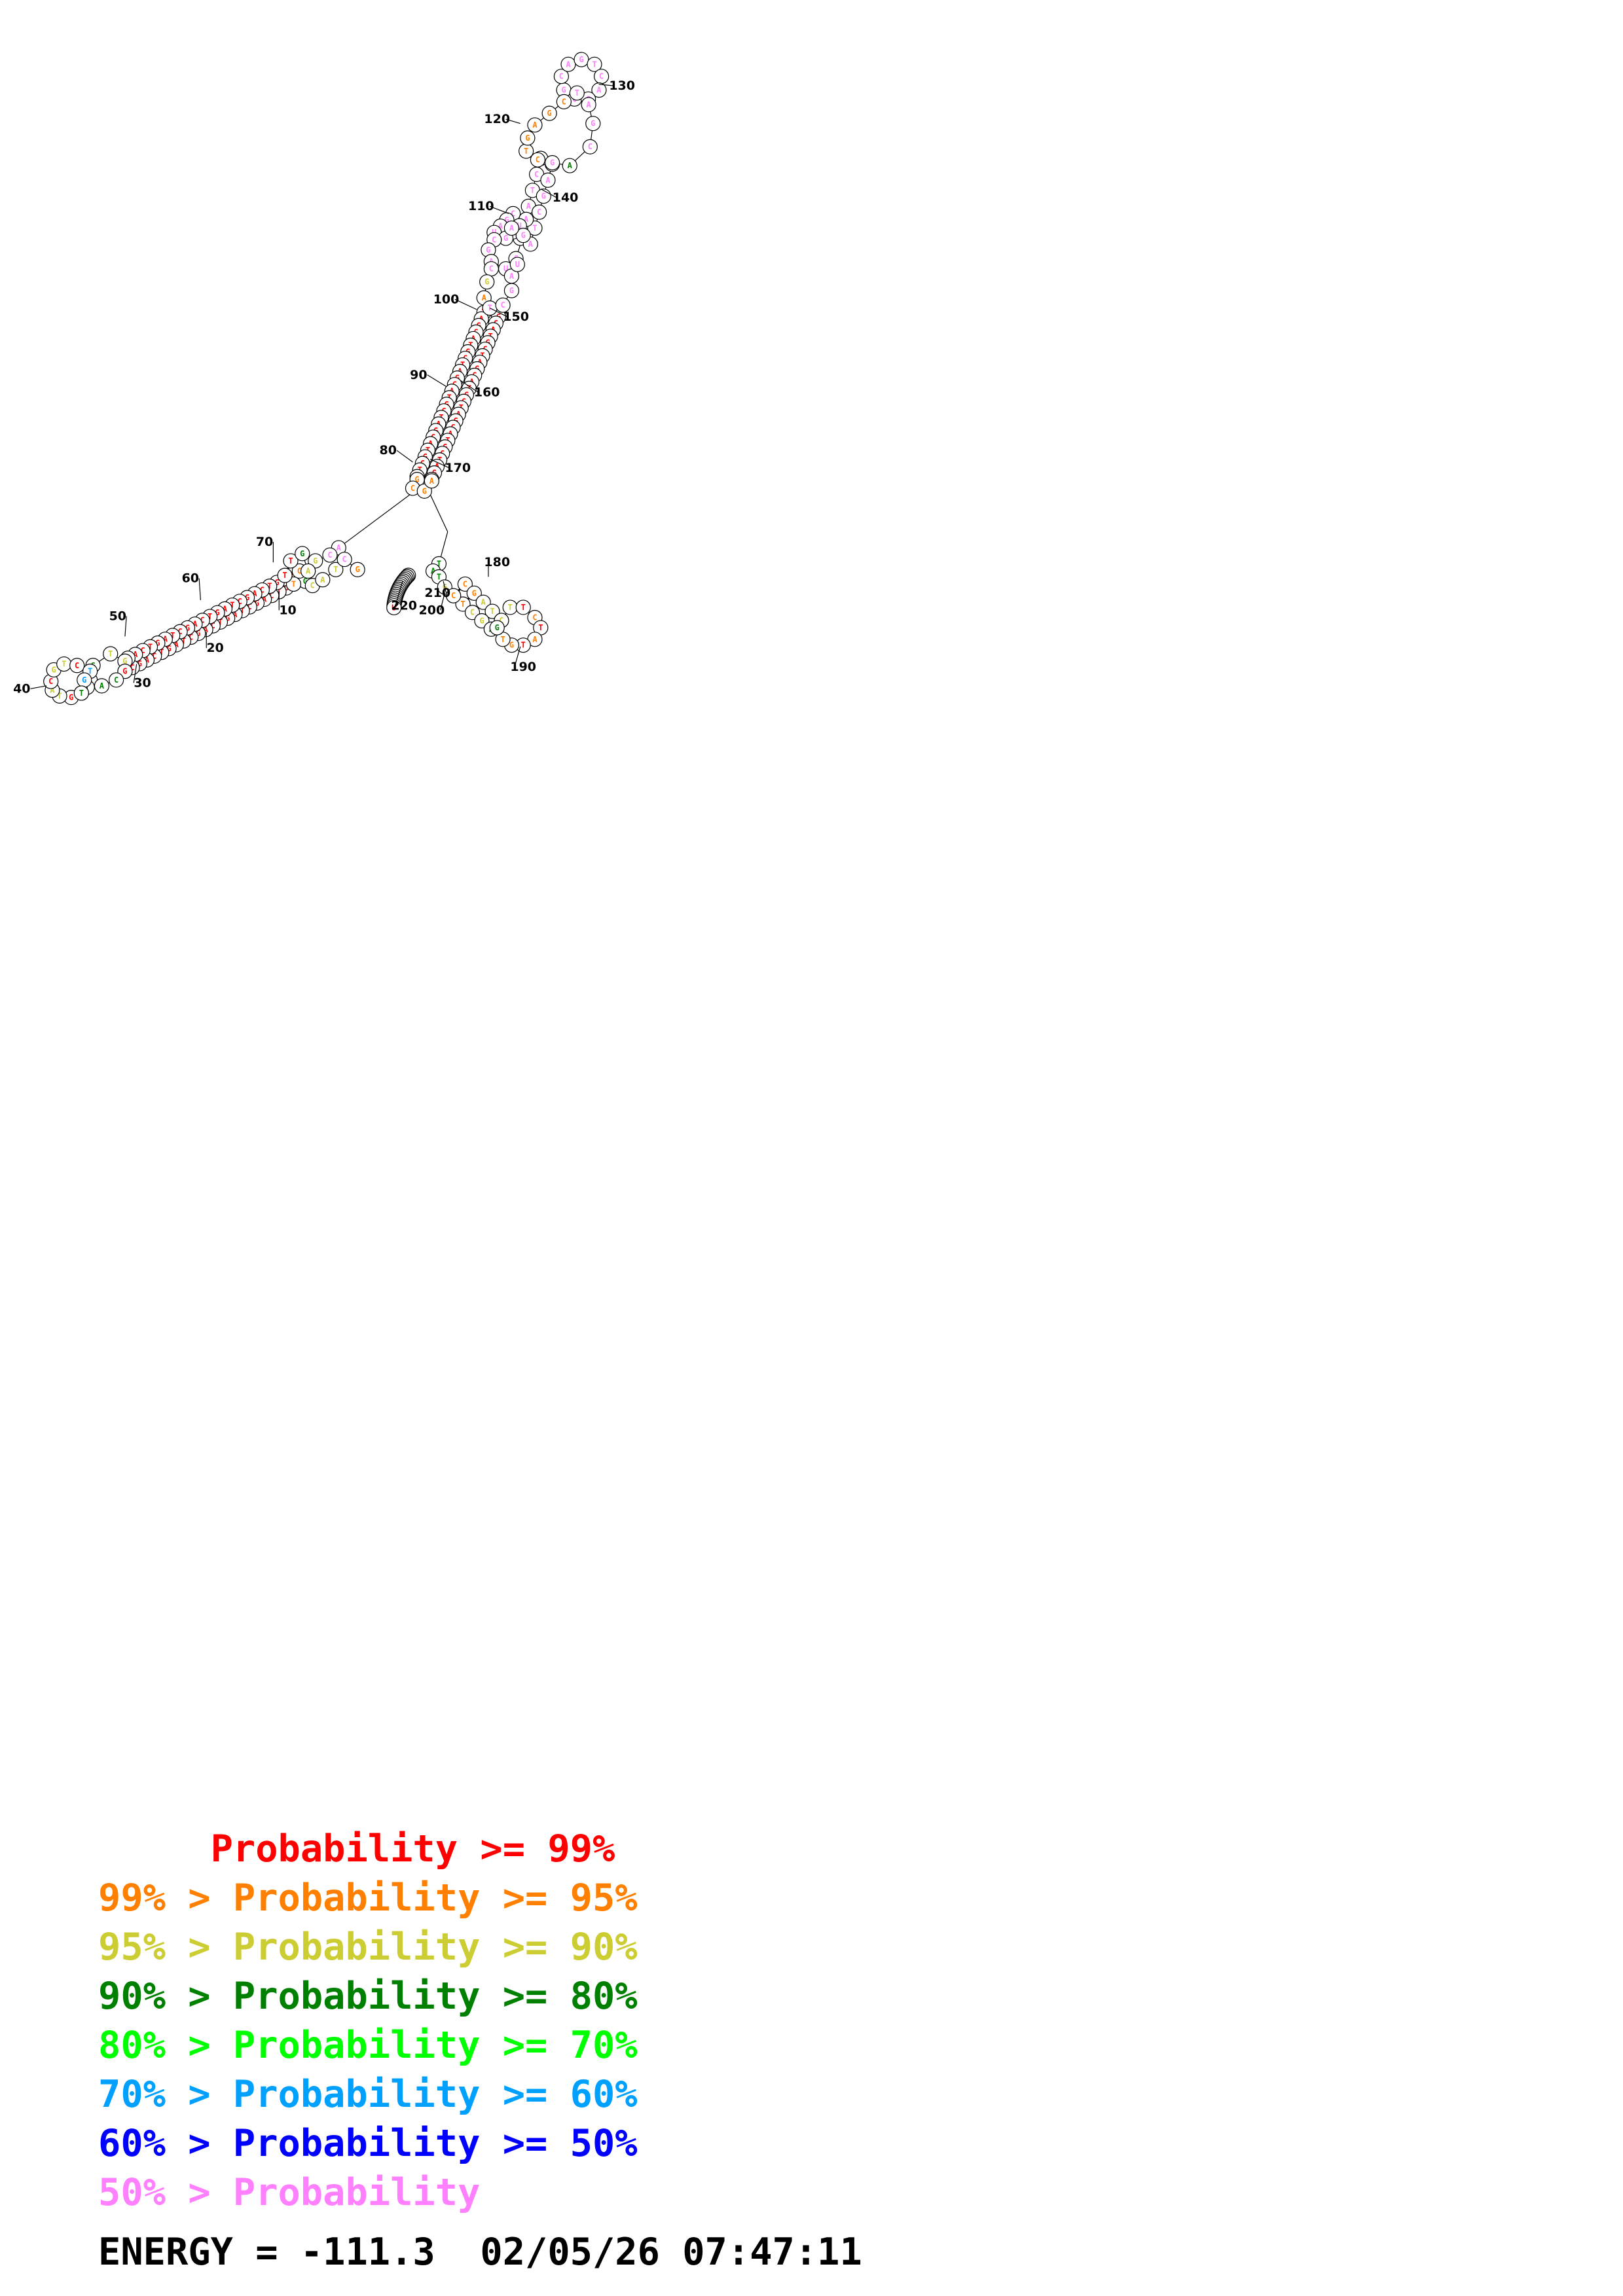 This screenshot has height=2296, width=1623. Describe the element at coordinates (432, 610) in the screenshot. I see `position-tick-label: 200` at that location.